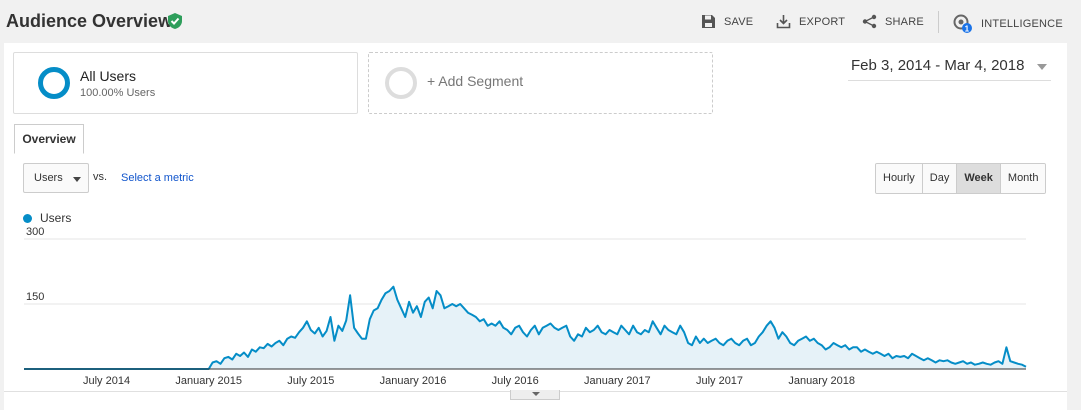  Describe the element at coordinates (475, 81) in the screenshot. I see `add-segment-label: + Add Segment` at that location.